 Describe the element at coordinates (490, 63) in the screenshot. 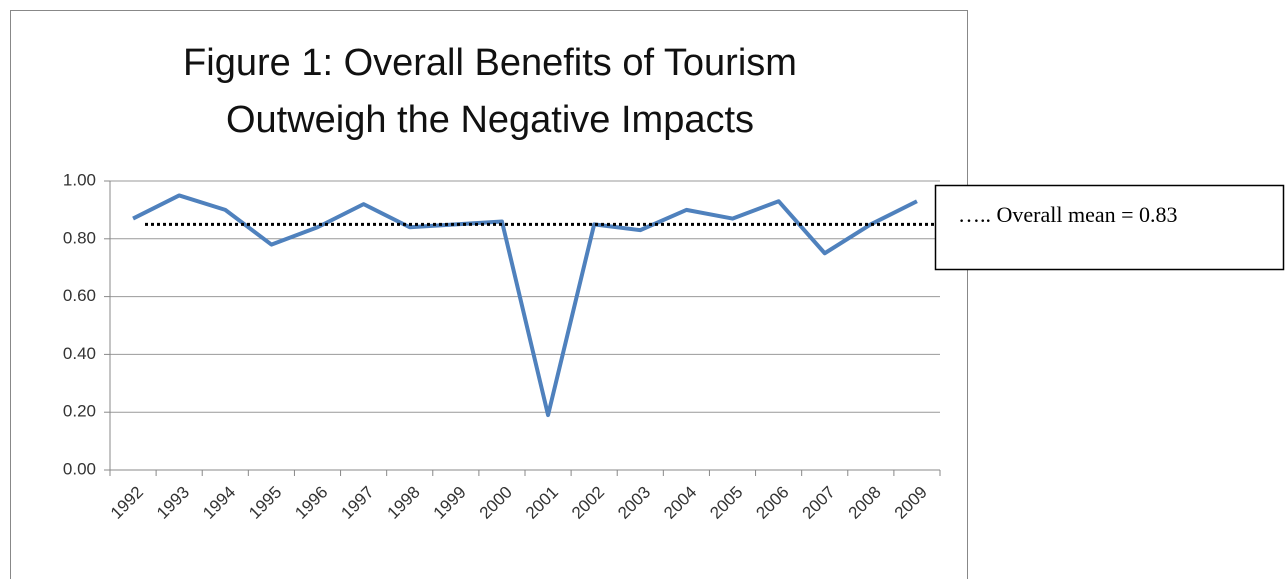

I see `chart-title: Figure 1: Overall Benefits of Tourism` at that location.